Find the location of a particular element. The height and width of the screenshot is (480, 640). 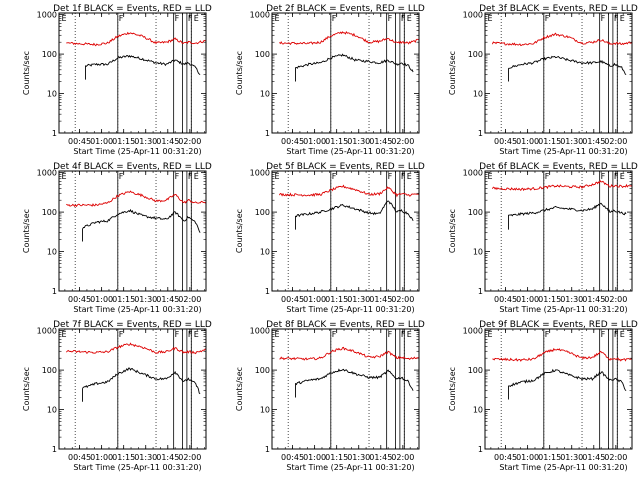

panel-title: Det 3f BLACK = Events, RED = LLD is located at coordinates (558, 9).